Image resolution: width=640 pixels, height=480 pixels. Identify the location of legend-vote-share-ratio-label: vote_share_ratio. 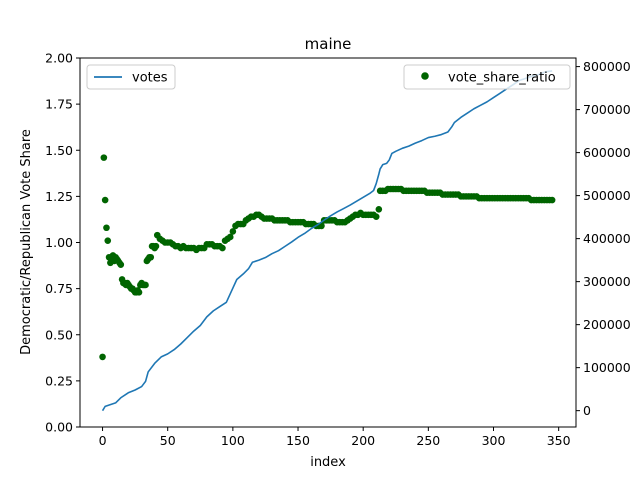
(502, 78).